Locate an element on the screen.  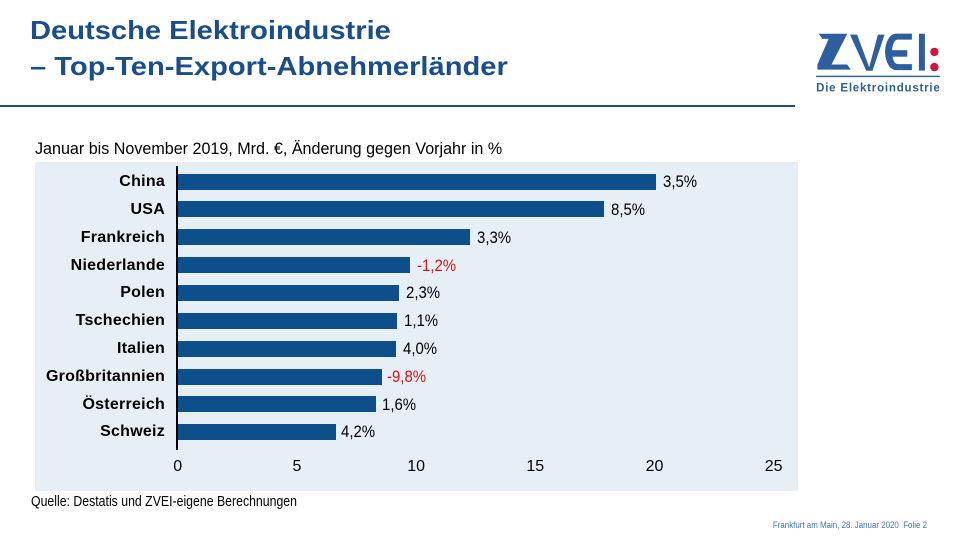
svg-text: Die Elektroindustrie is located at coordinates (878, 88).